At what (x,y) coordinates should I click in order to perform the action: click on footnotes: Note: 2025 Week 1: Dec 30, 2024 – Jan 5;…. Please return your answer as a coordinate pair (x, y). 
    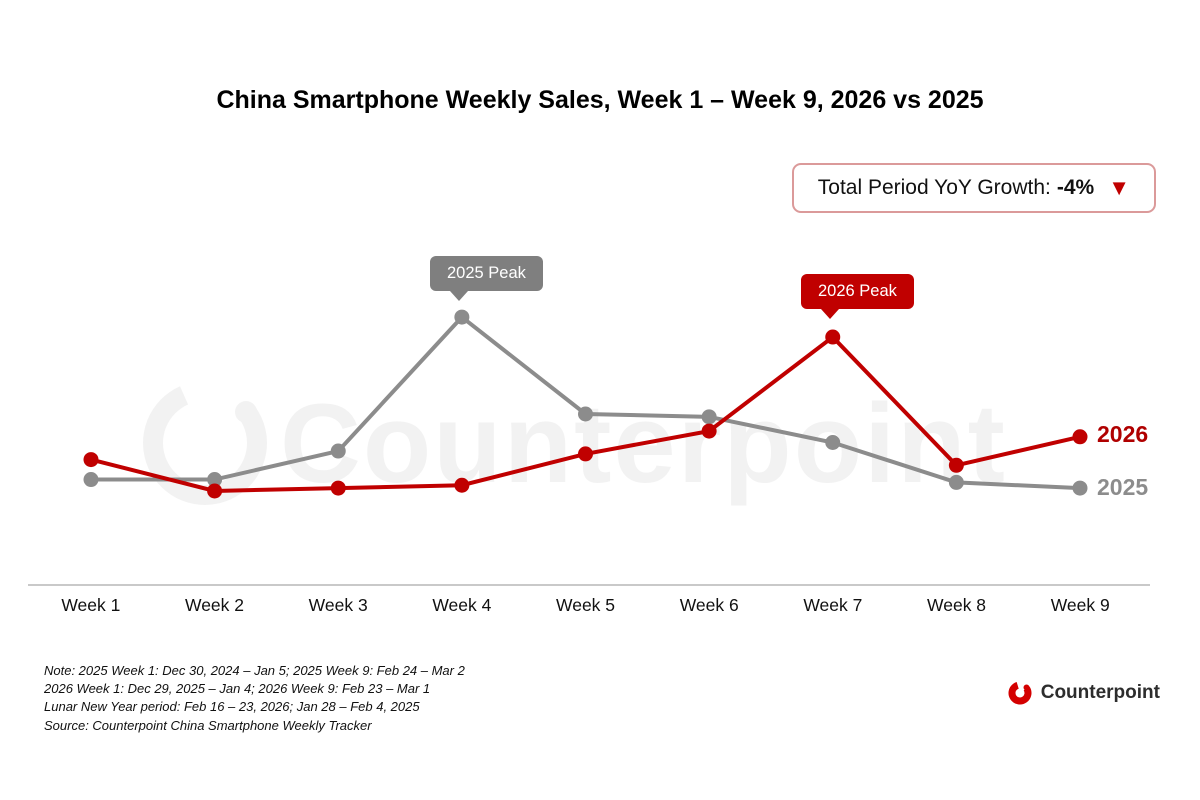
    Looking at the image, I should click on (254, 698).